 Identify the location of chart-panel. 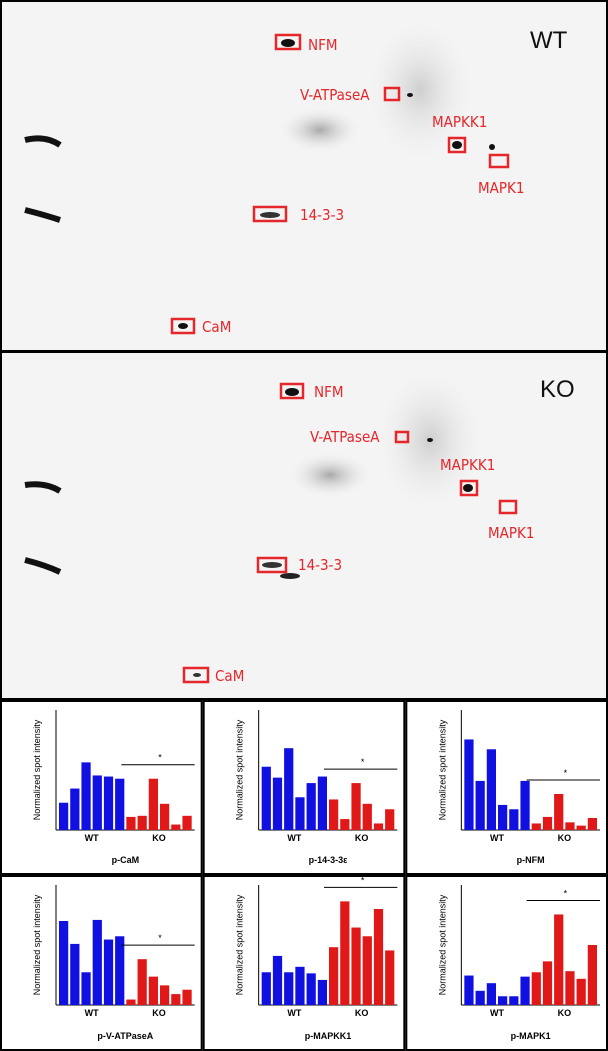
(304, 787).